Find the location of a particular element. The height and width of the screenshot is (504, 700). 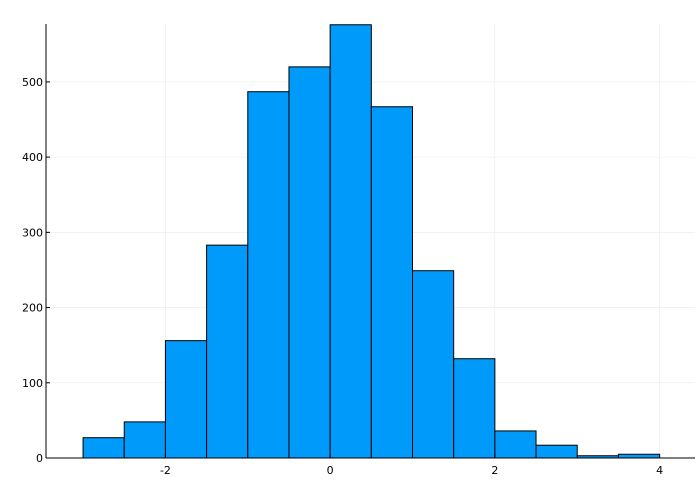

x-axis-ticks: -2 0 2 4 is located at coordinates (411, 465).